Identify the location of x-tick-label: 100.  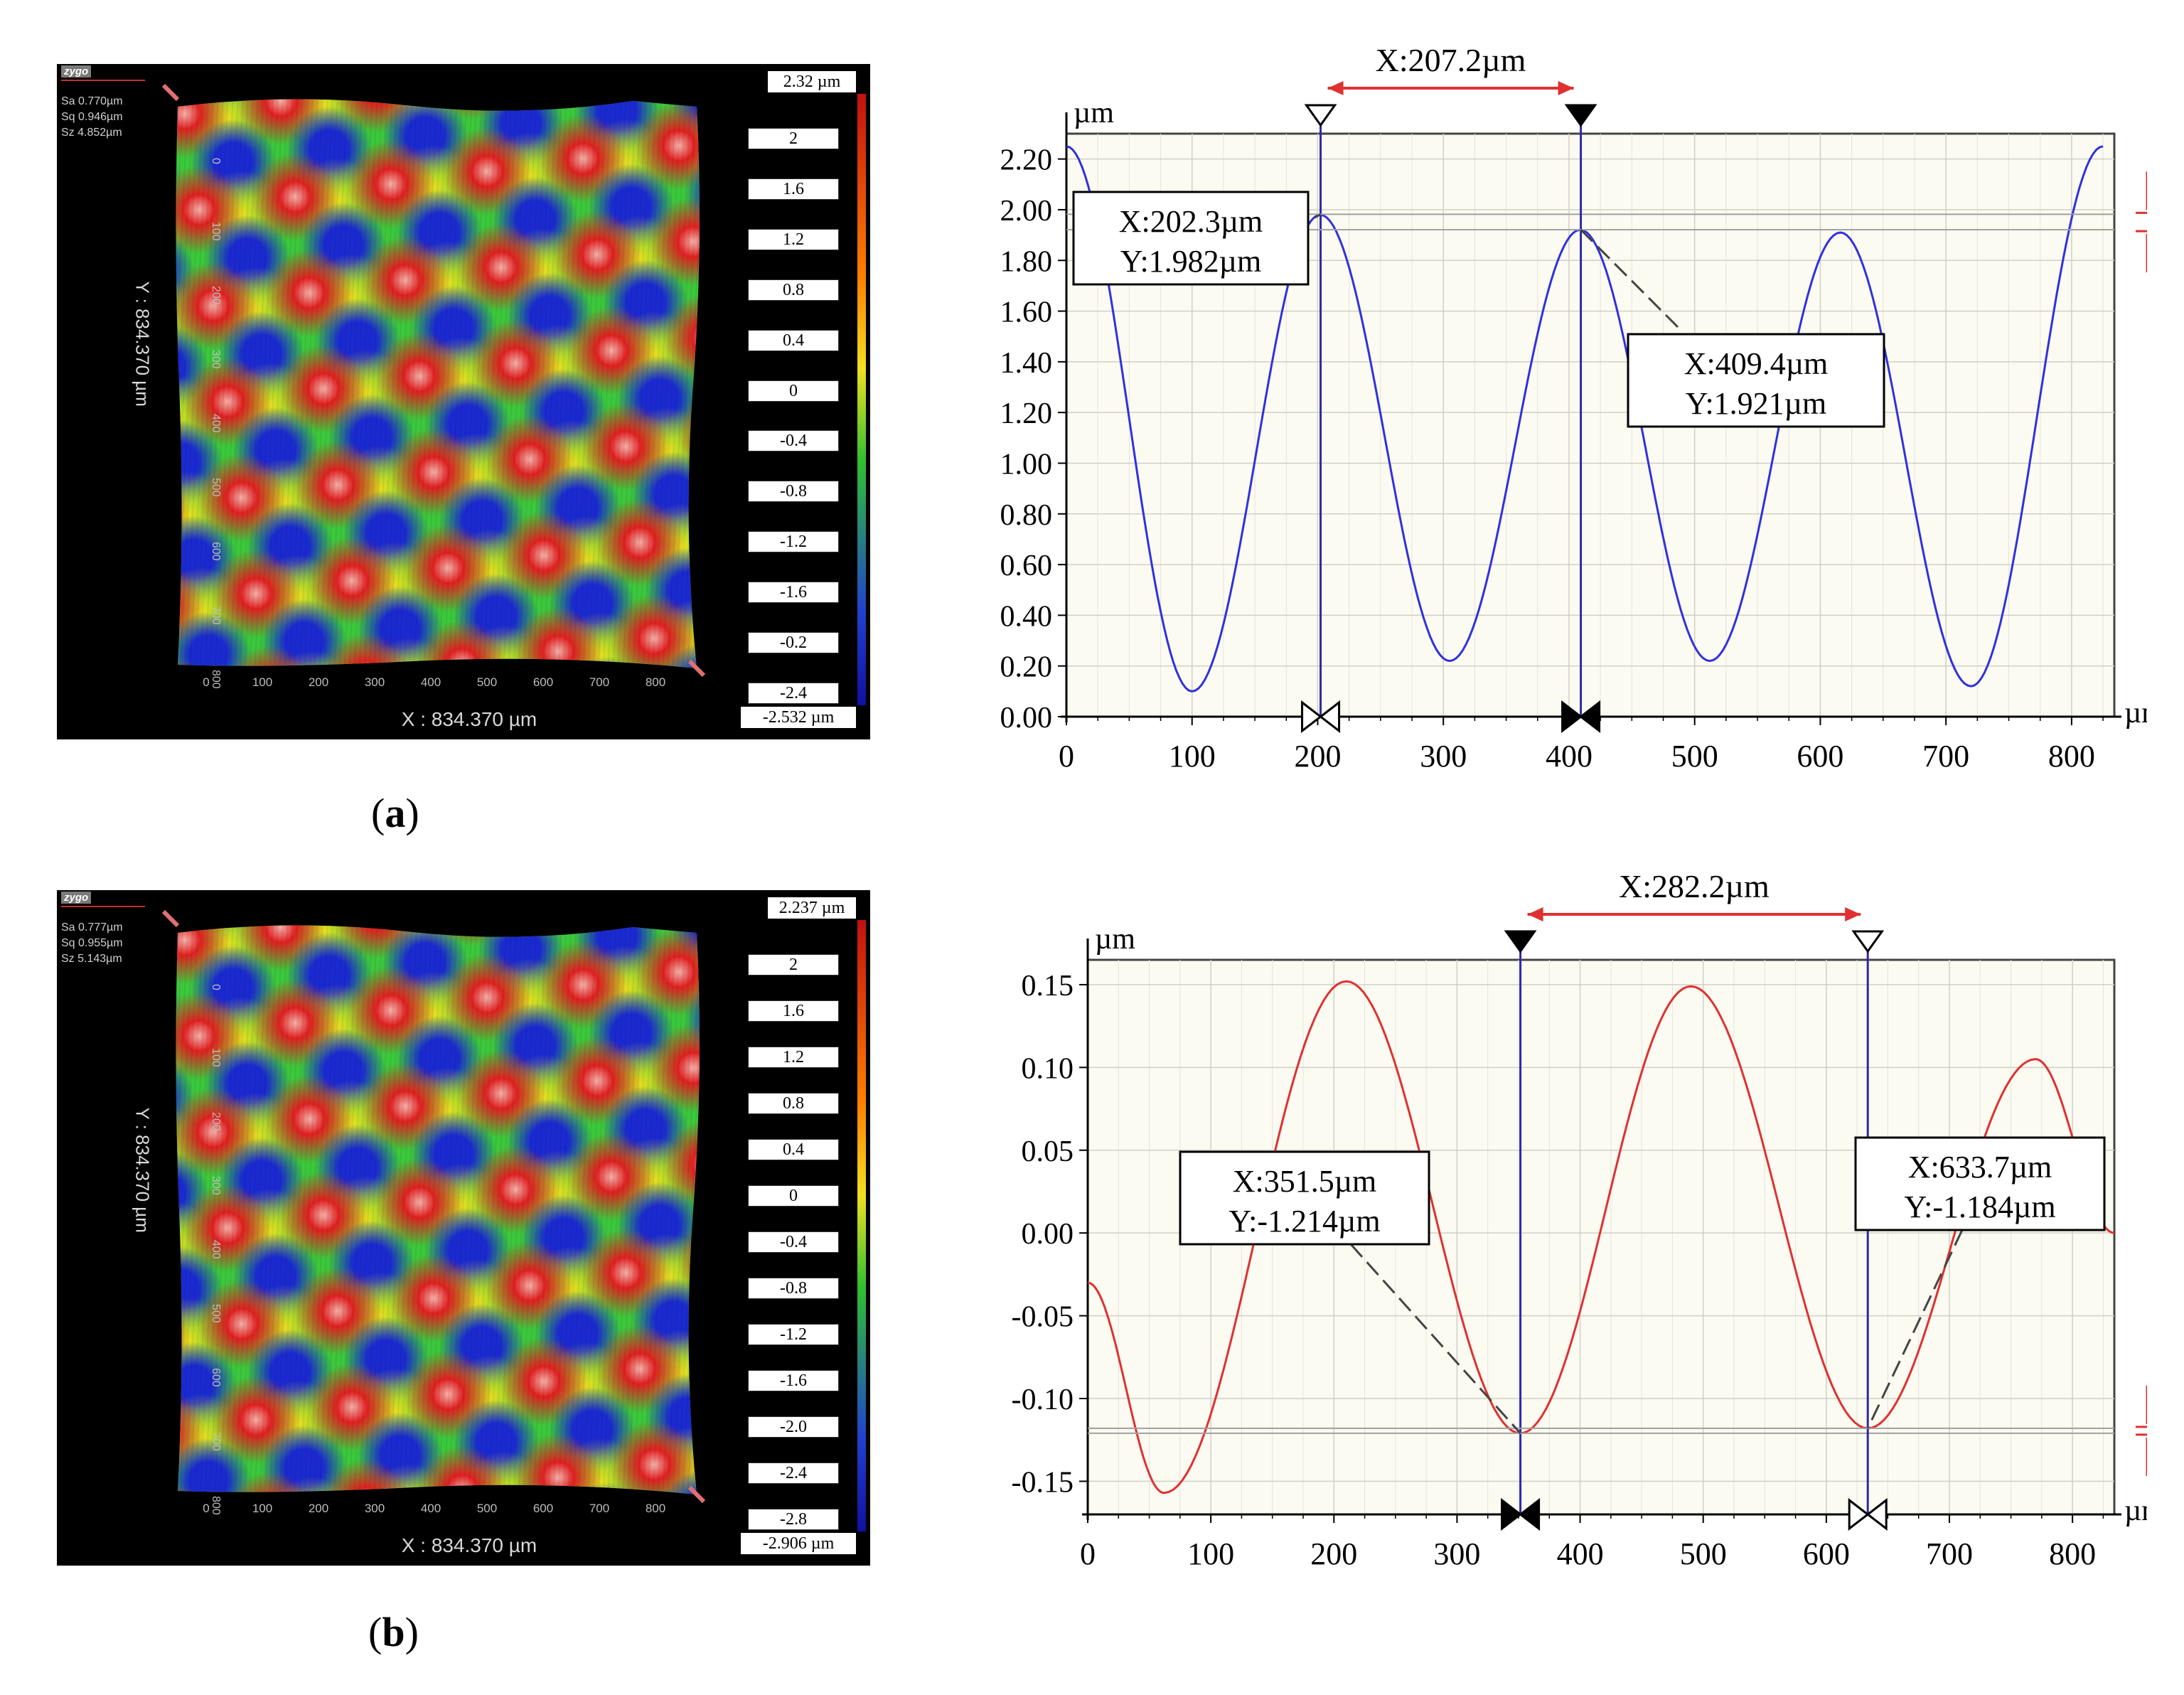
(1210, 1553).